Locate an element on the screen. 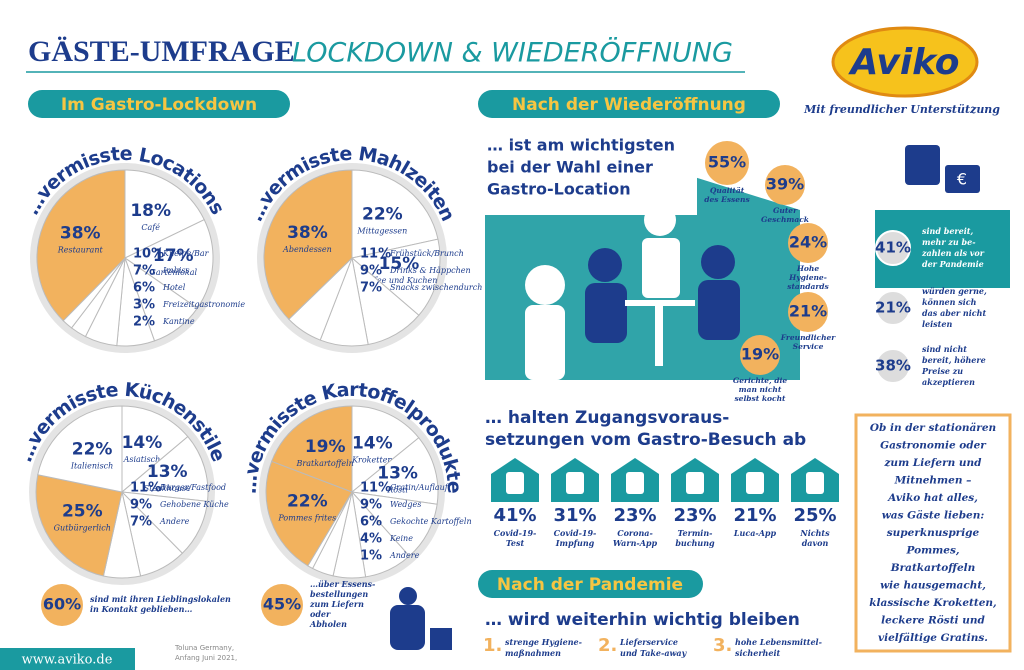 Image resolution: width=1024 pixels, height=670 pixels. slice-label: Italienisch is located at coordinates (91, 465).